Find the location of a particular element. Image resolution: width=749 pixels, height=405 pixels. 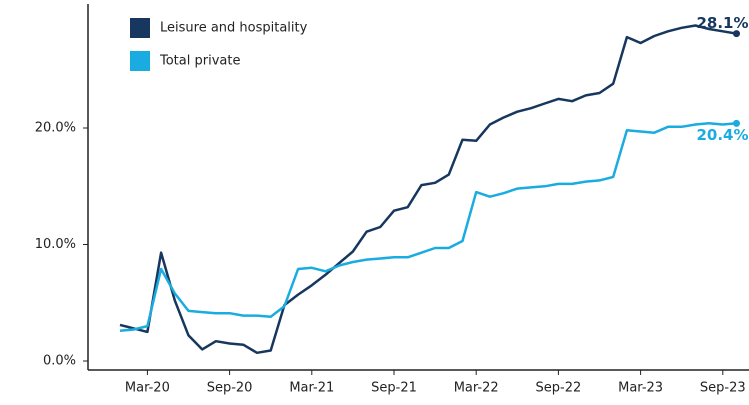

legend-label: Leisure and hospitality is located at coordinates (234, 28).